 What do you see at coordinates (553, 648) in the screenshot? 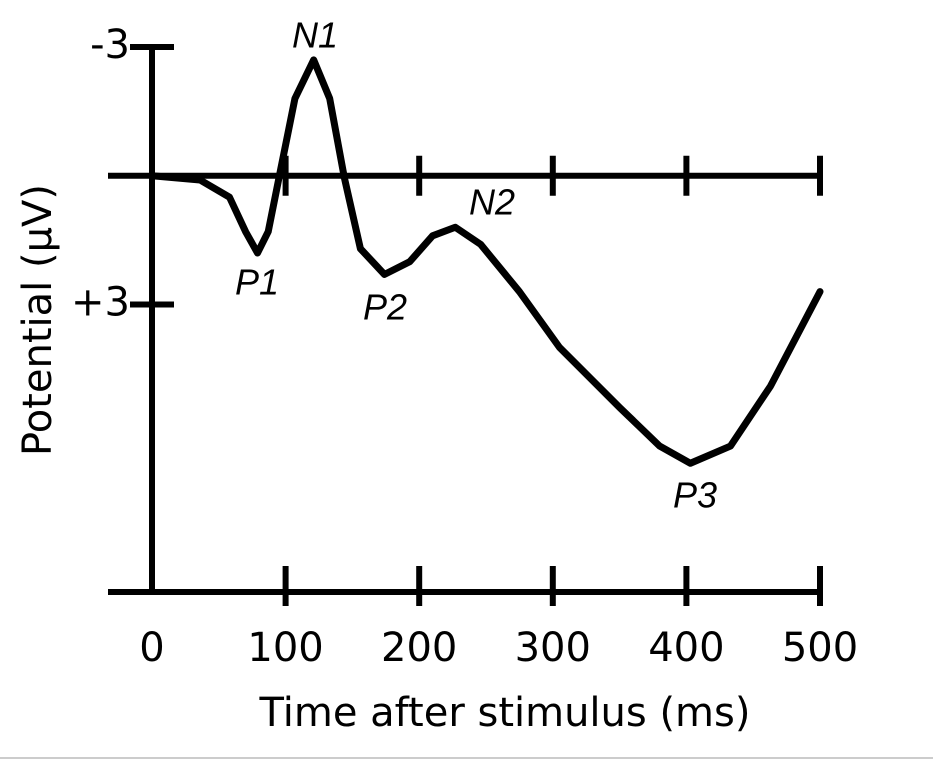
I see `x-tick-label: 300` at bounding box center [553, 648].